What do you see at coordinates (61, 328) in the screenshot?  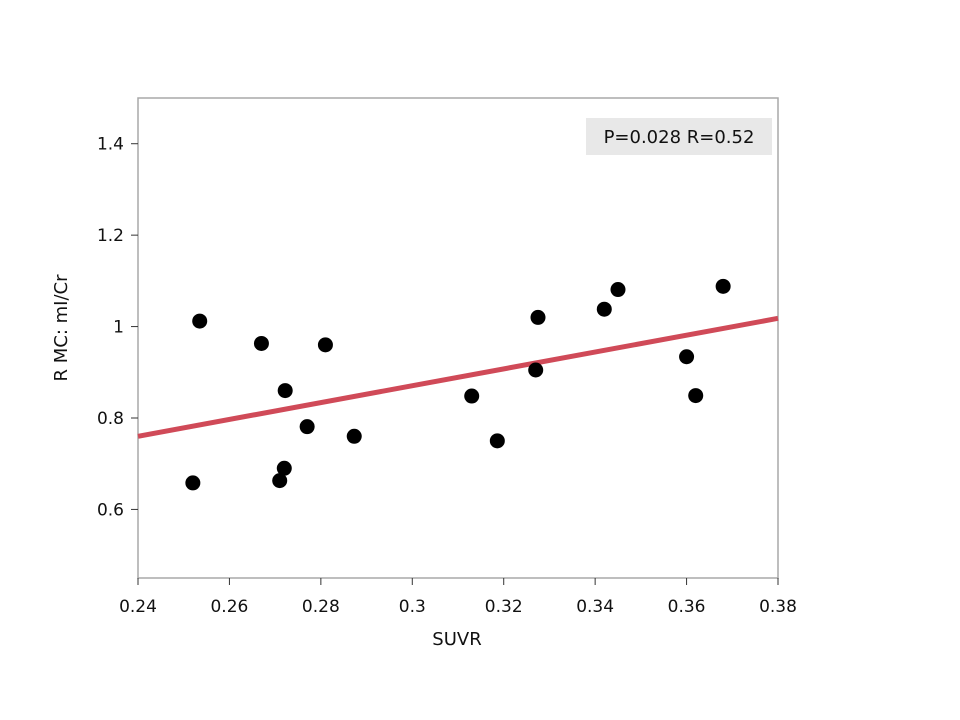 I see `y-axis-title: R MC: mI/Cr` at bounding box center [61, 328].